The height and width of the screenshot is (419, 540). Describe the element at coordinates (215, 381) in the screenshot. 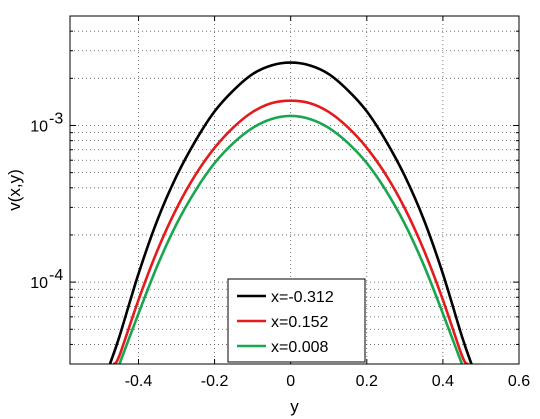

I see `x-tick-label: -0.2` at that location.